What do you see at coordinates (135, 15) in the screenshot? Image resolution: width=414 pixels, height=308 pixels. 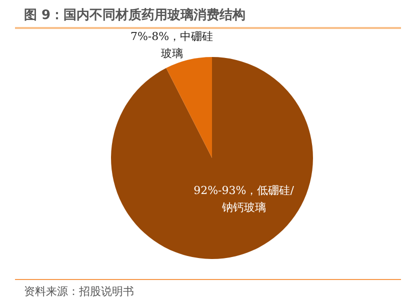 I see `chart-title: 图 9：国内不同材质药用玻璃消费结构` at bounding box center [135, 15].